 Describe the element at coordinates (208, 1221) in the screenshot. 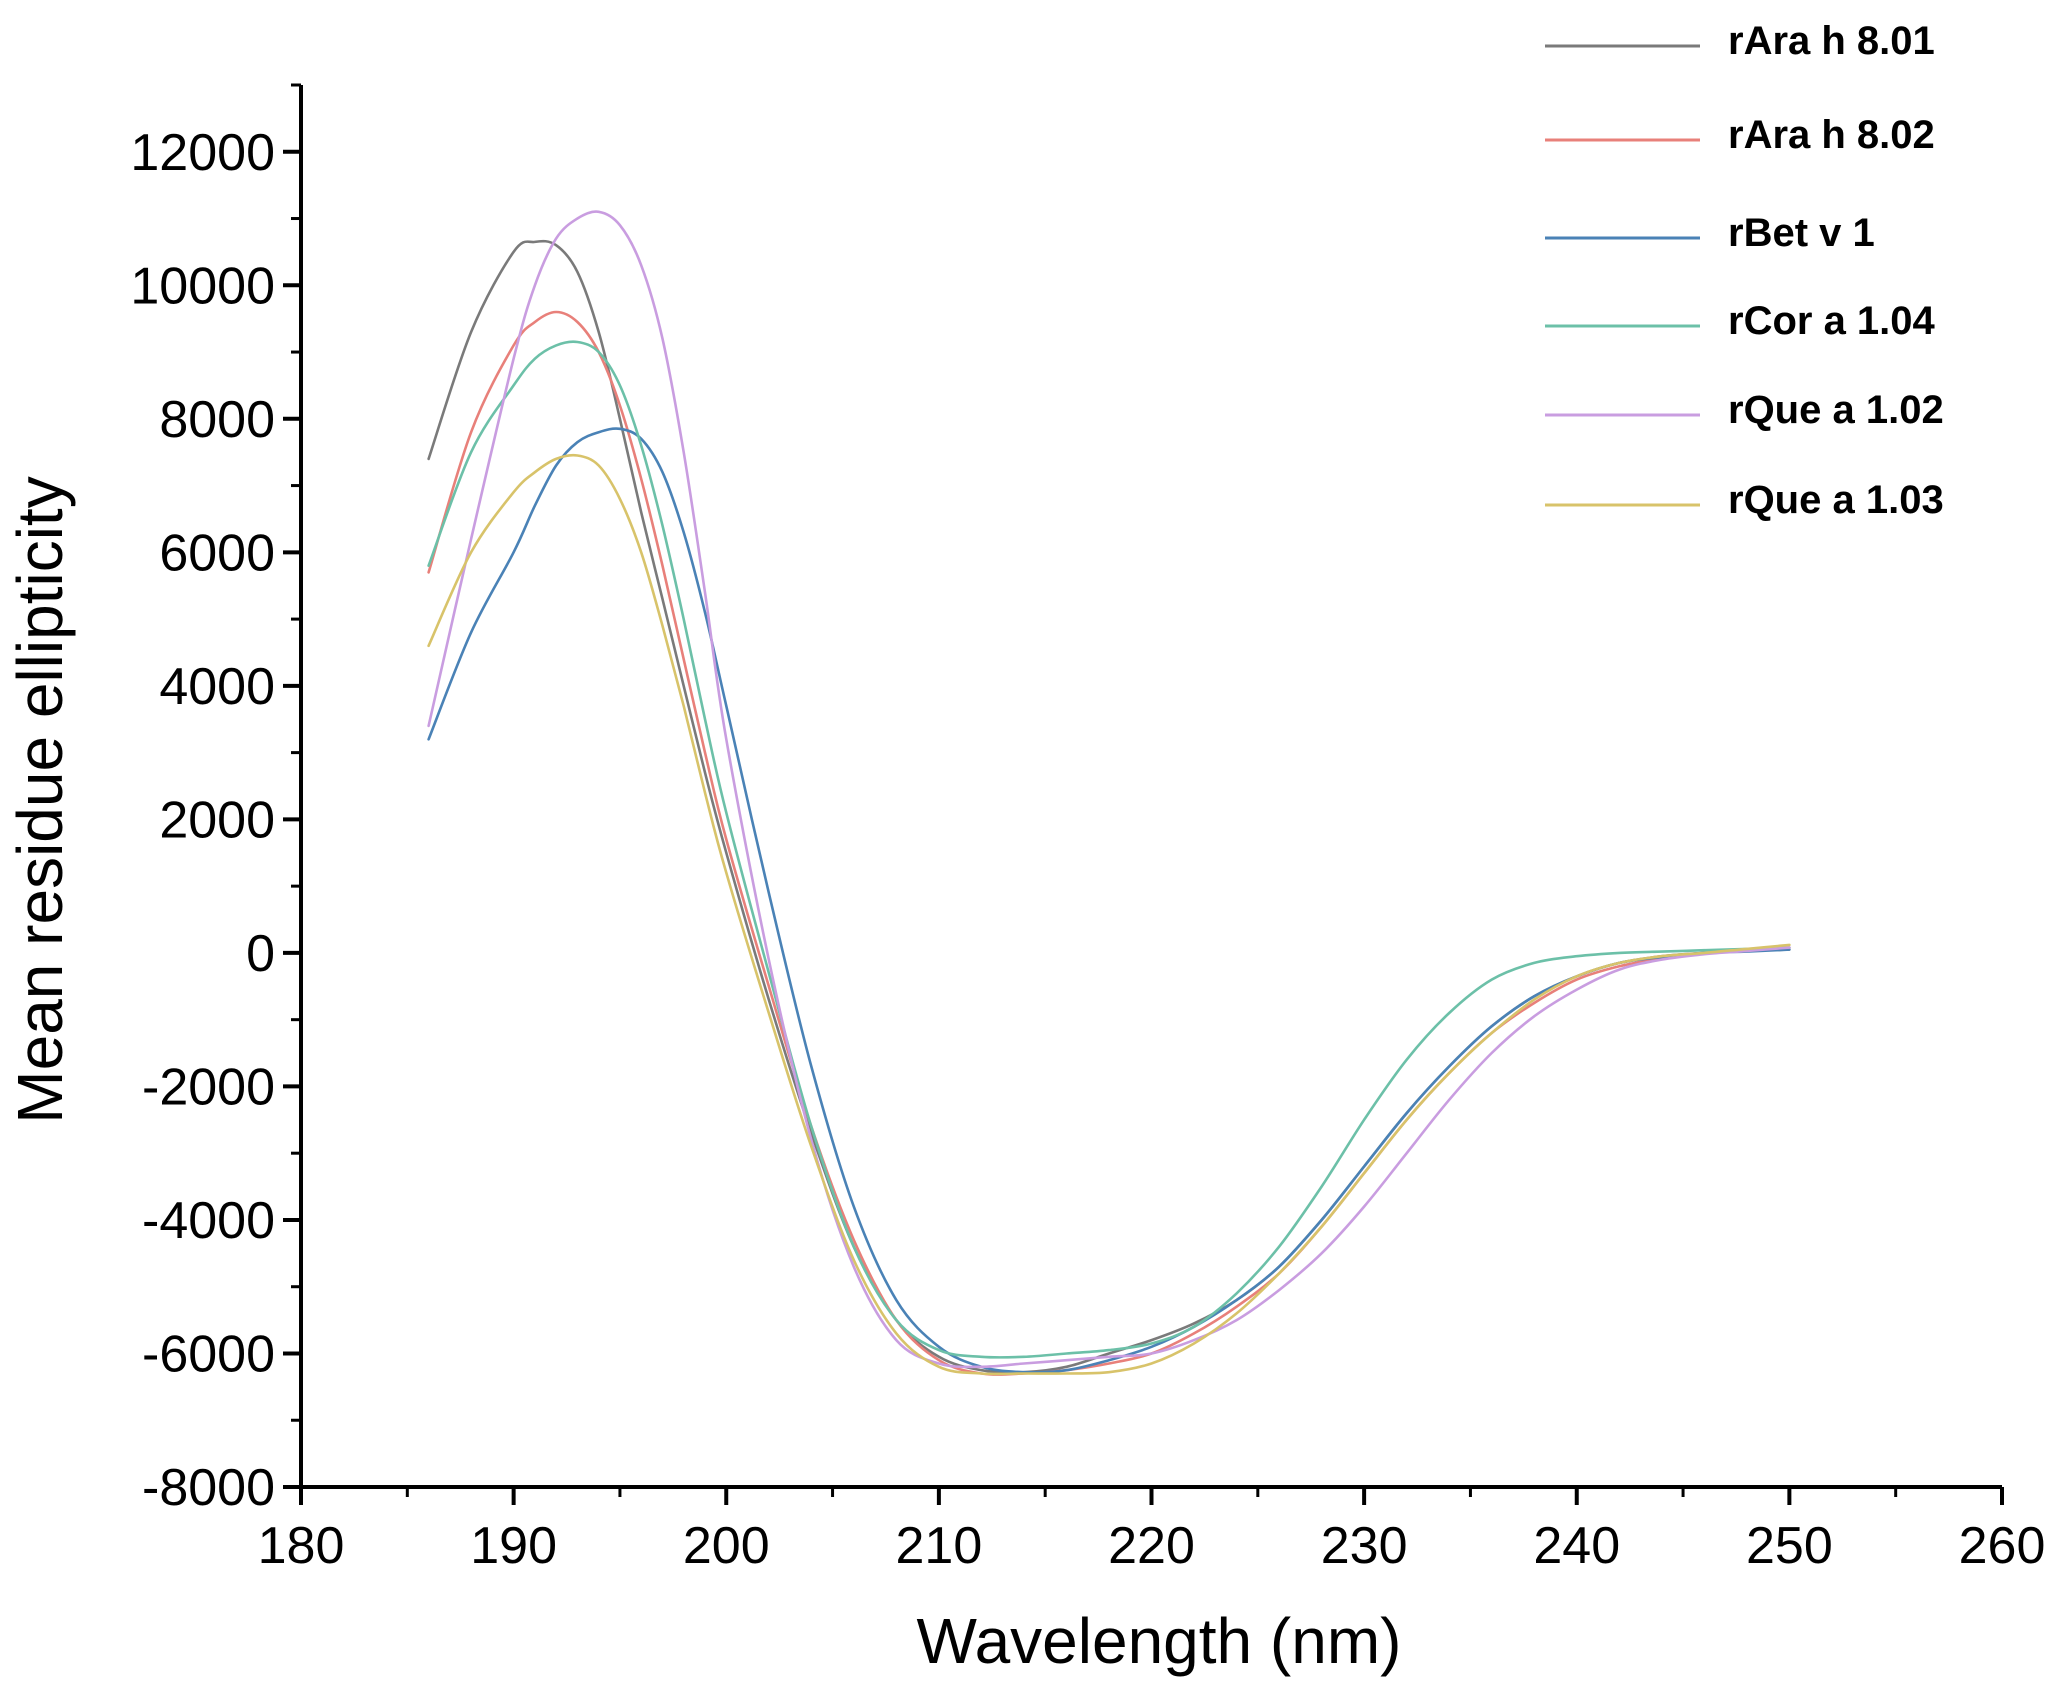

I see `y-tick-label: -4000` at that location.